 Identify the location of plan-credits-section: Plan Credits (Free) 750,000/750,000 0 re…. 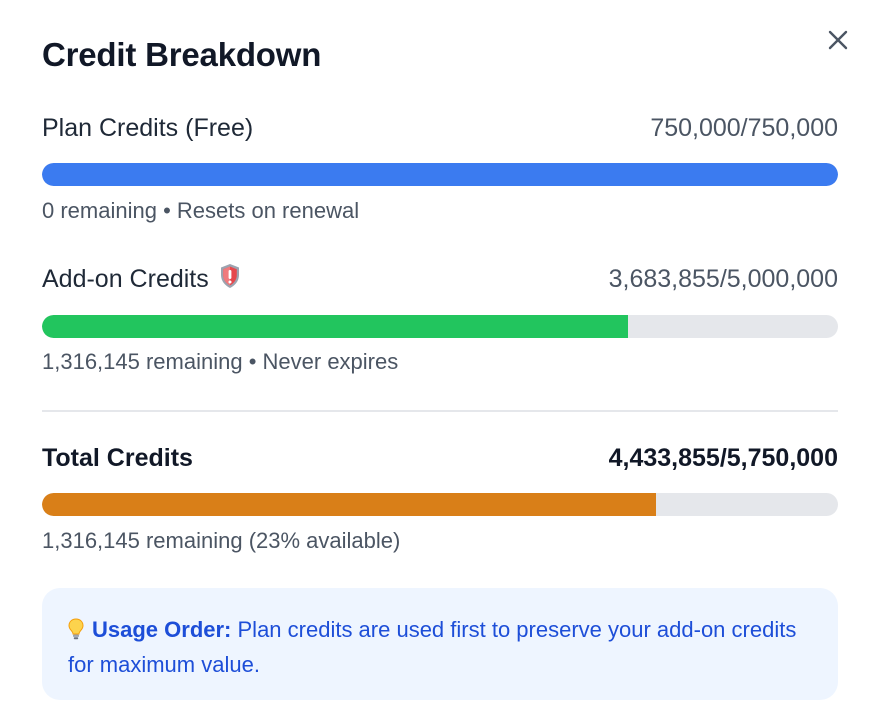
(440, 168).